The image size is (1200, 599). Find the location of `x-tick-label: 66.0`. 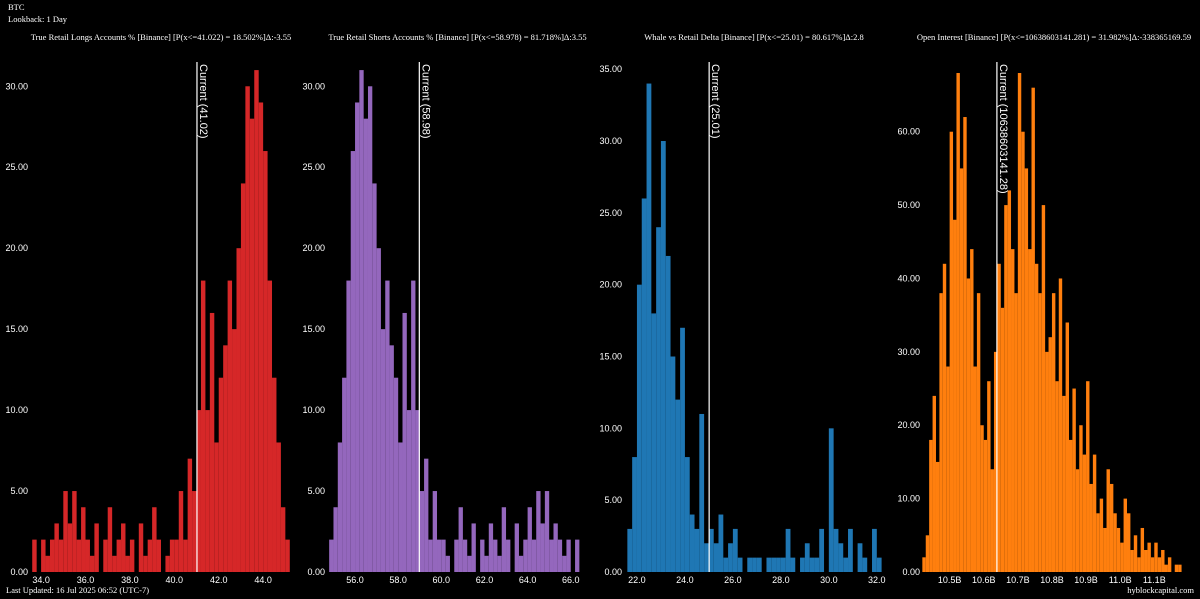

x-tick-label: 66.0 is located at coordinates (571, 580).